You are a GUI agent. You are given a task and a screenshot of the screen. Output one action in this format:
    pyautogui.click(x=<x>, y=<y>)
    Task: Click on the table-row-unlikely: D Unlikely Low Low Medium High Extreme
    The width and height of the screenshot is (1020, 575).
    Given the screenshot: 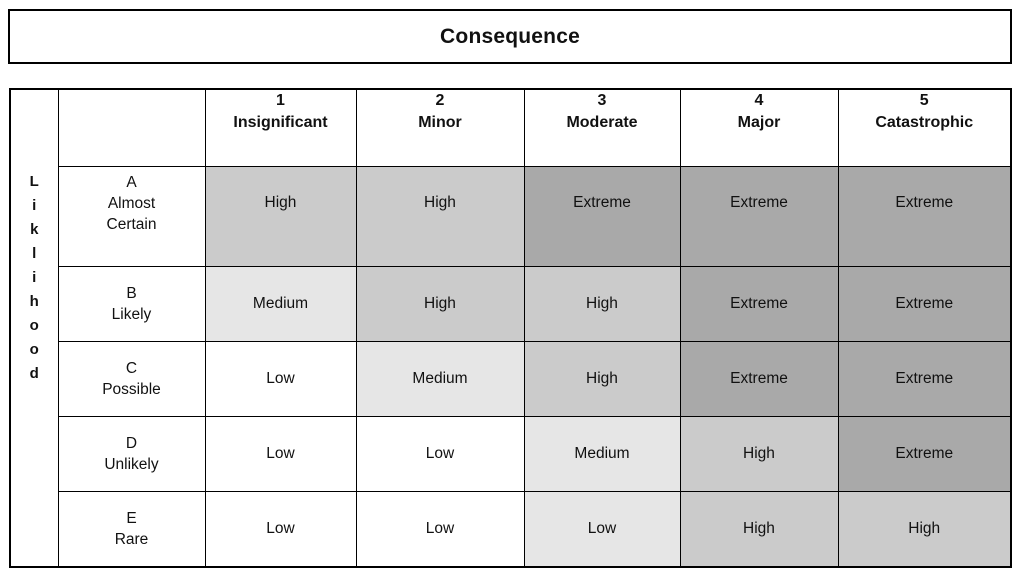 What is the action you would take?
    pyautogui.click(x=511, y=453)
    